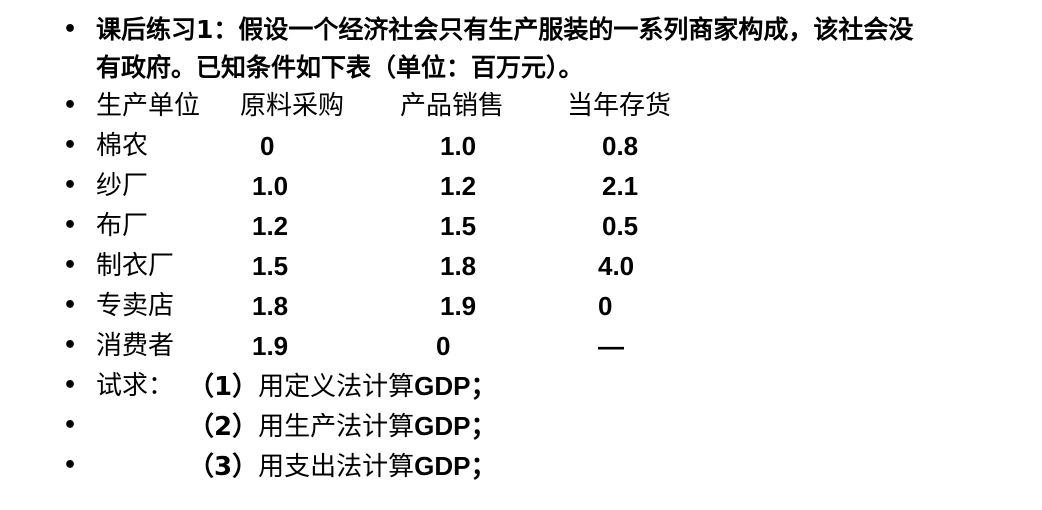  Describe the element at coordinates (122, 186) in the screenshot. I see `row-producer: 纱厂` at that location.